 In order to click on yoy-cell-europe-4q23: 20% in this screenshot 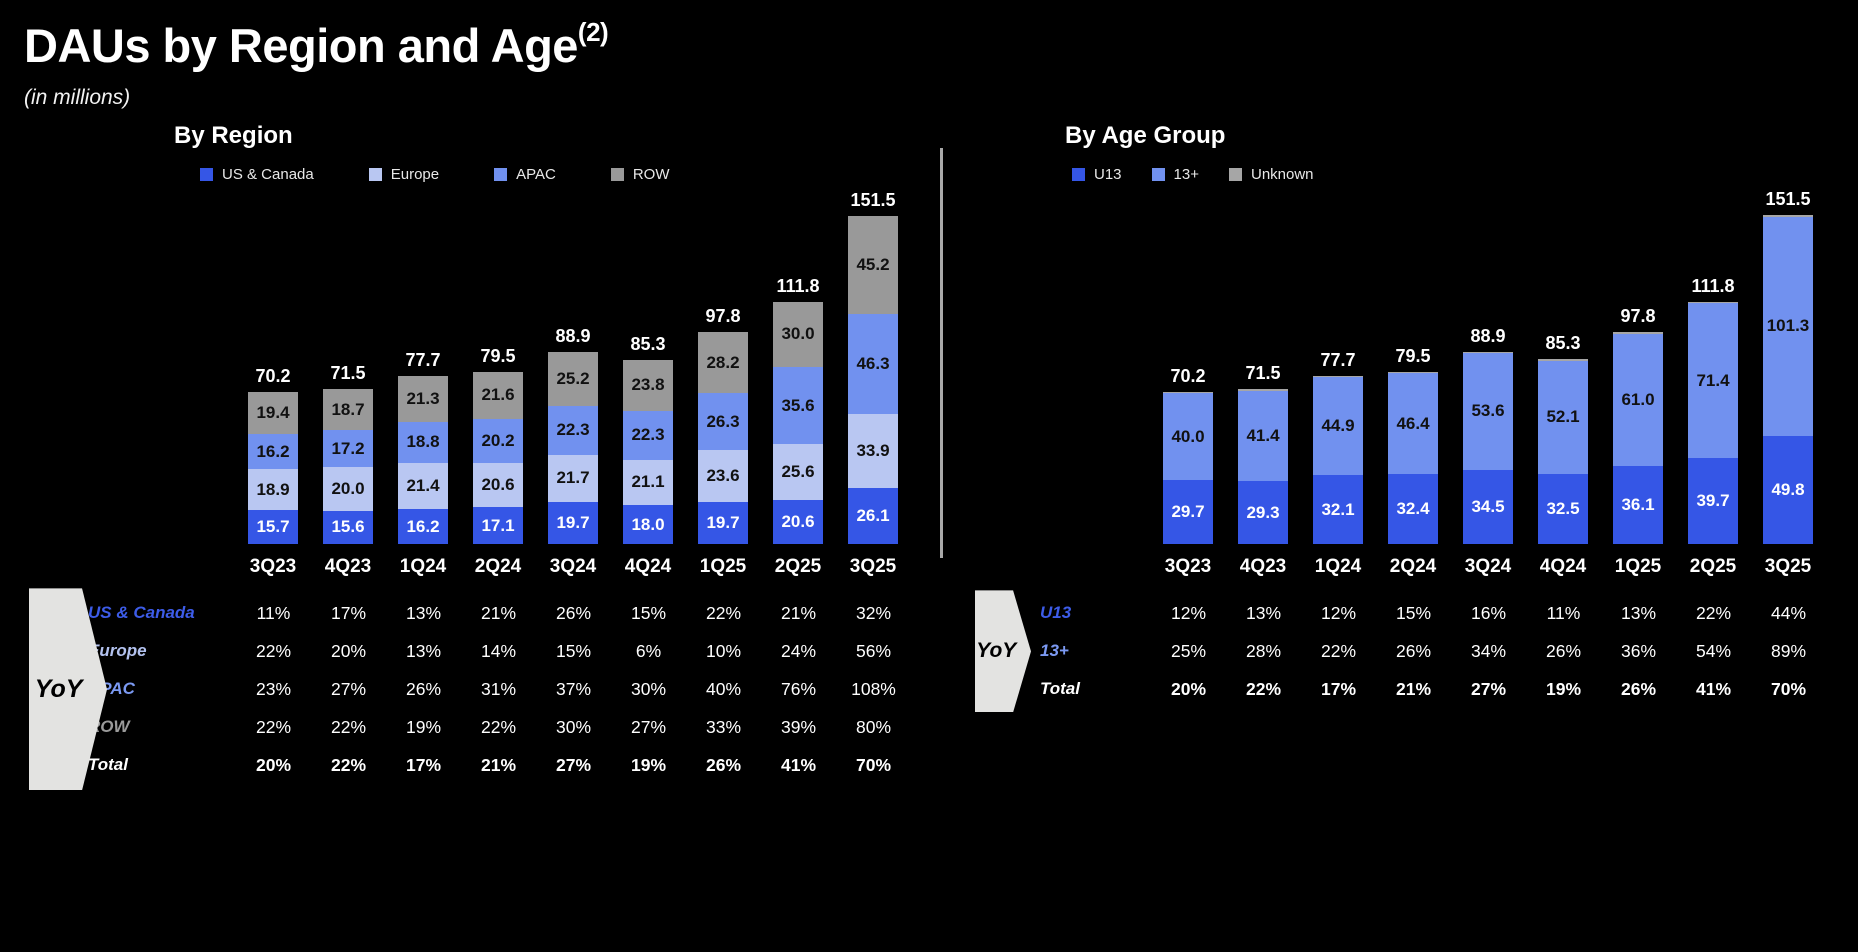, I will do `click(348, 650)`.